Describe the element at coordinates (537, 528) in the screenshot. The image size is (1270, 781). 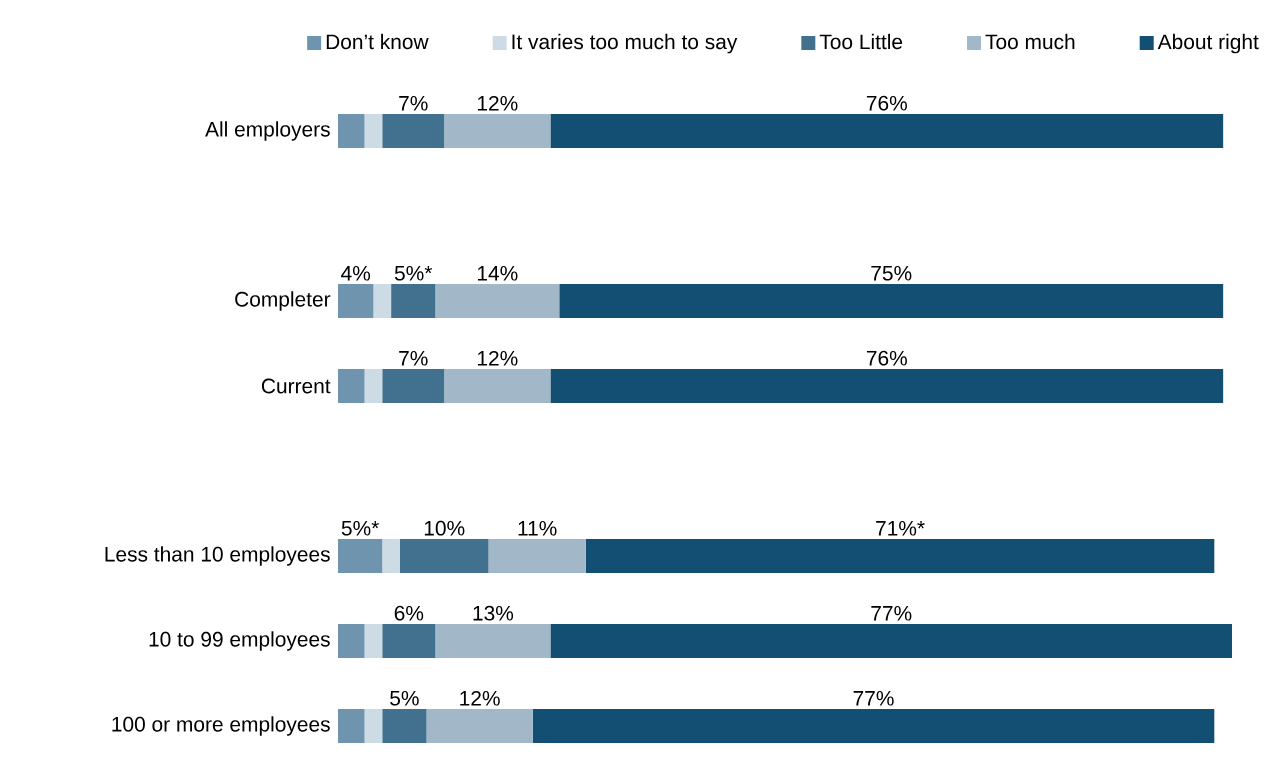
I see `data-label: 11%` at that location.